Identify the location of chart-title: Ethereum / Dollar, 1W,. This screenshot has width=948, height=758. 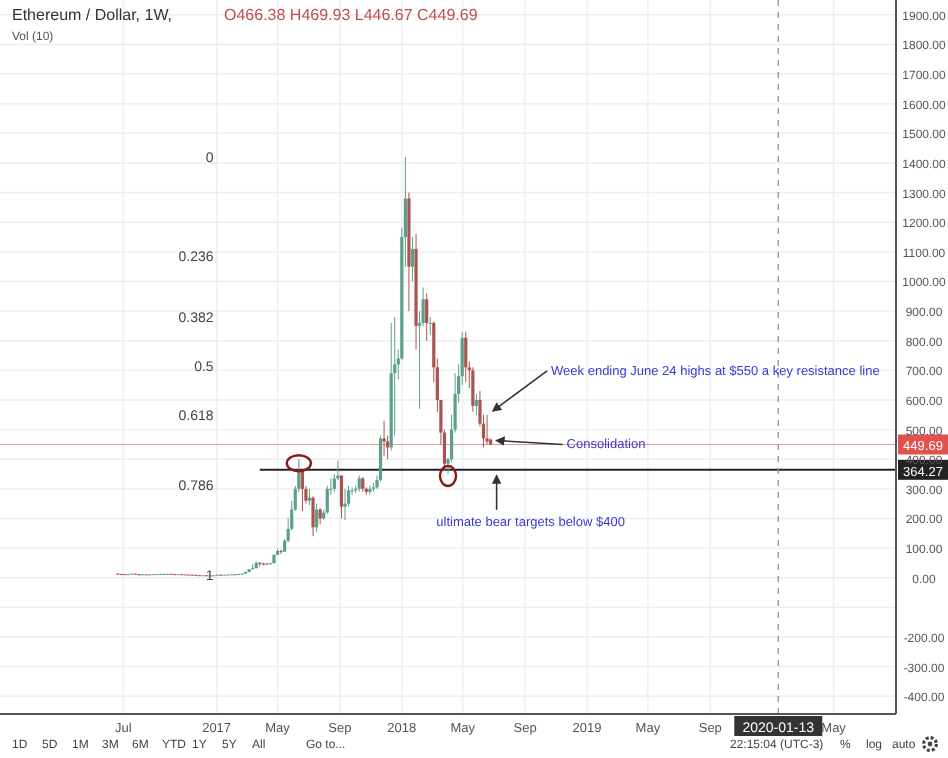
(92, 15).